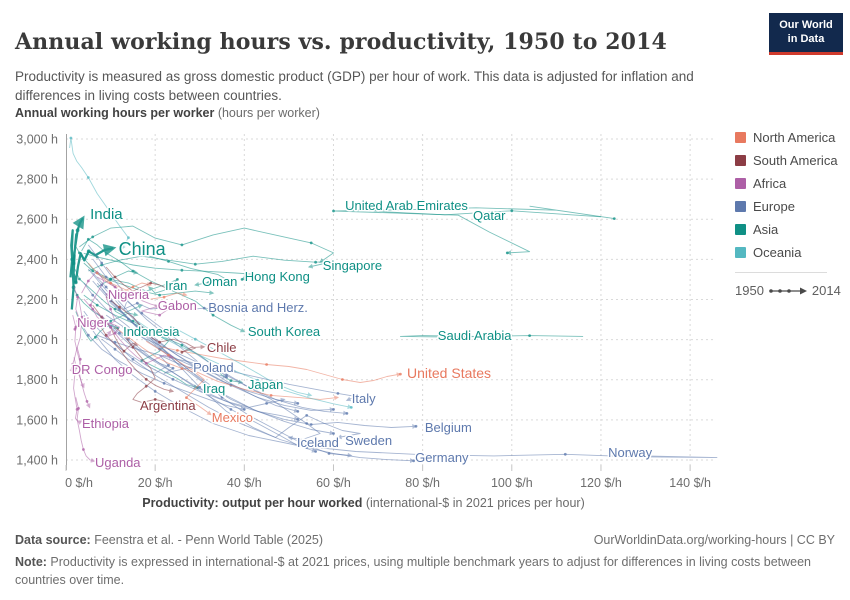  I want to click on series-brazil, so click(135, 356).